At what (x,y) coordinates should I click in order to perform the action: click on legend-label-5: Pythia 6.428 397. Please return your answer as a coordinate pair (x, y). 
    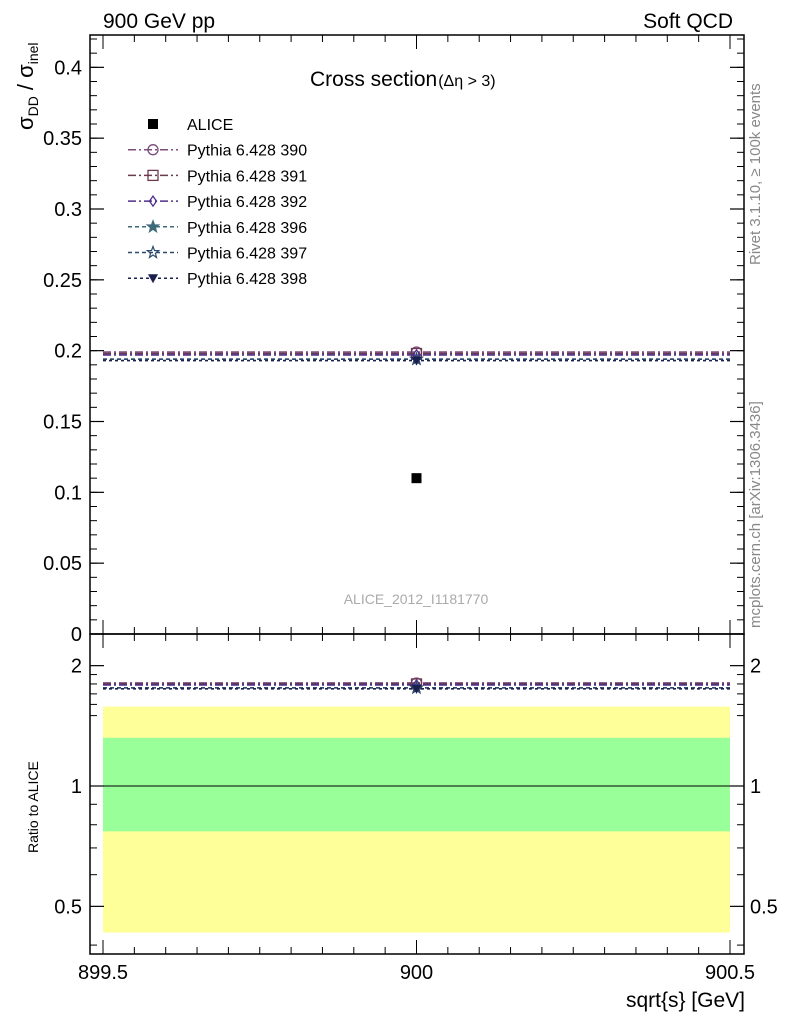
    Looking at the image, I should click on (247, 254).